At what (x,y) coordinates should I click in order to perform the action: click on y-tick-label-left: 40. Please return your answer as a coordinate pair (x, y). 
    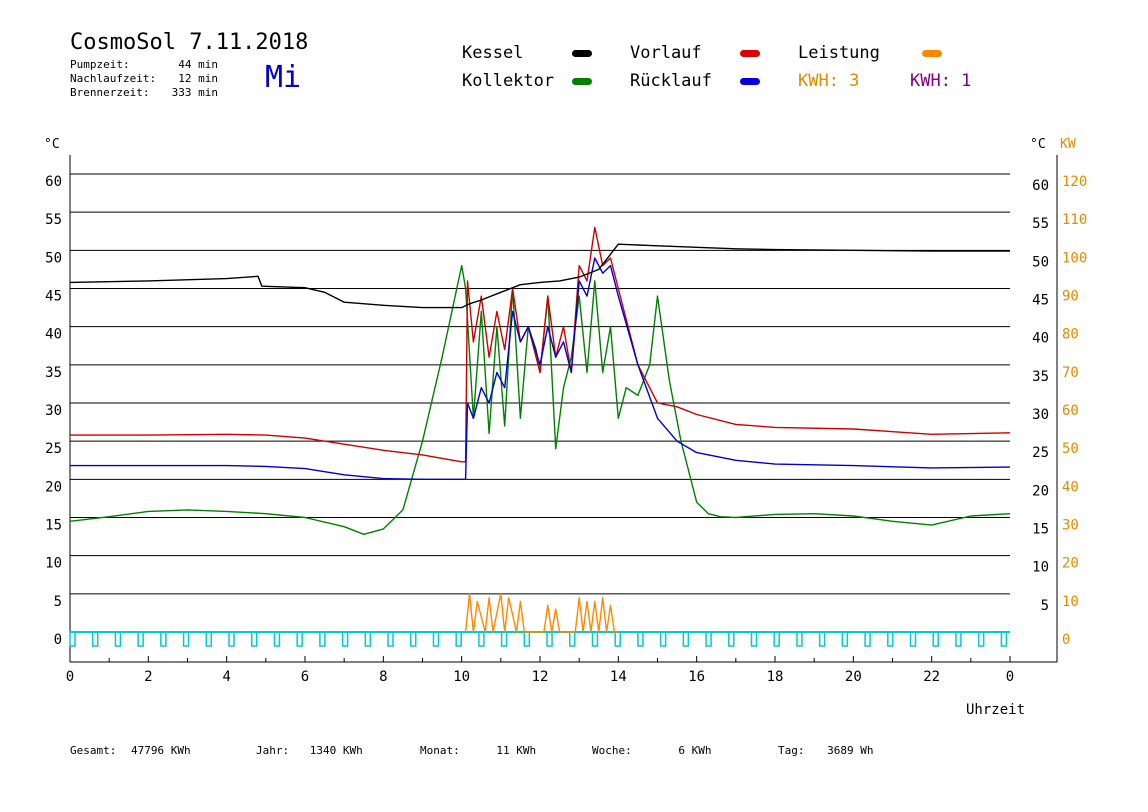
    Looking at the image, I should click on (53, 335).